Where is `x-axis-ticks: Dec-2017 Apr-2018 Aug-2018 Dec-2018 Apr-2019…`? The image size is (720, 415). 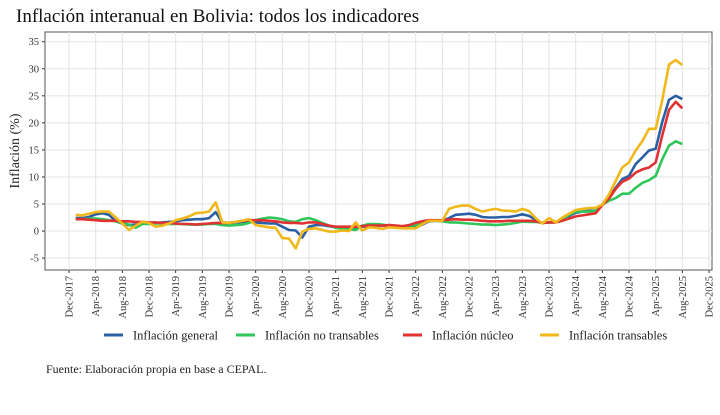 x-axis-ticks: Dec-2017 Apr-2018 Aug-2018 Dec-2018 Apr-2019… is located at coordinates (390, 294).